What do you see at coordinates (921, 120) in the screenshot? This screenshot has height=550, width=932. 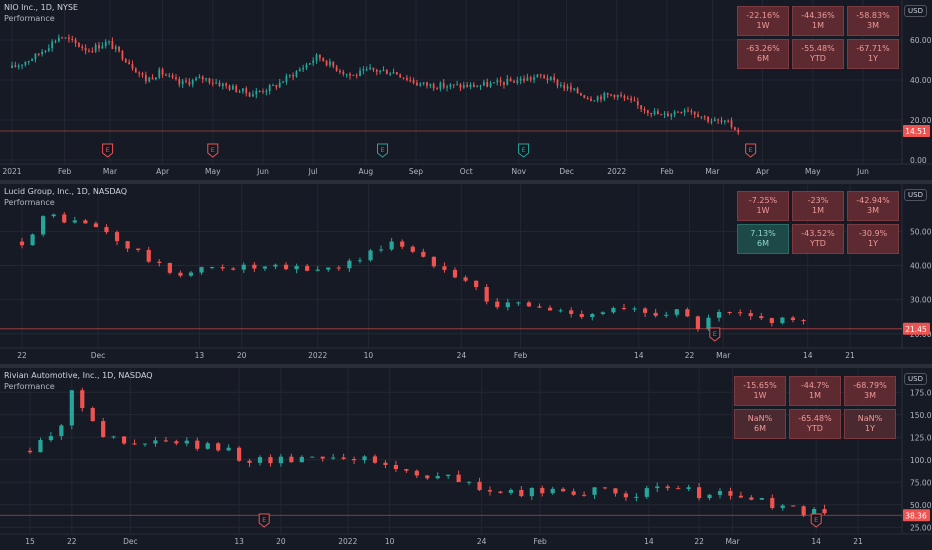 I see `y-tick-label: 20.00` at bounding box center [921, 120].